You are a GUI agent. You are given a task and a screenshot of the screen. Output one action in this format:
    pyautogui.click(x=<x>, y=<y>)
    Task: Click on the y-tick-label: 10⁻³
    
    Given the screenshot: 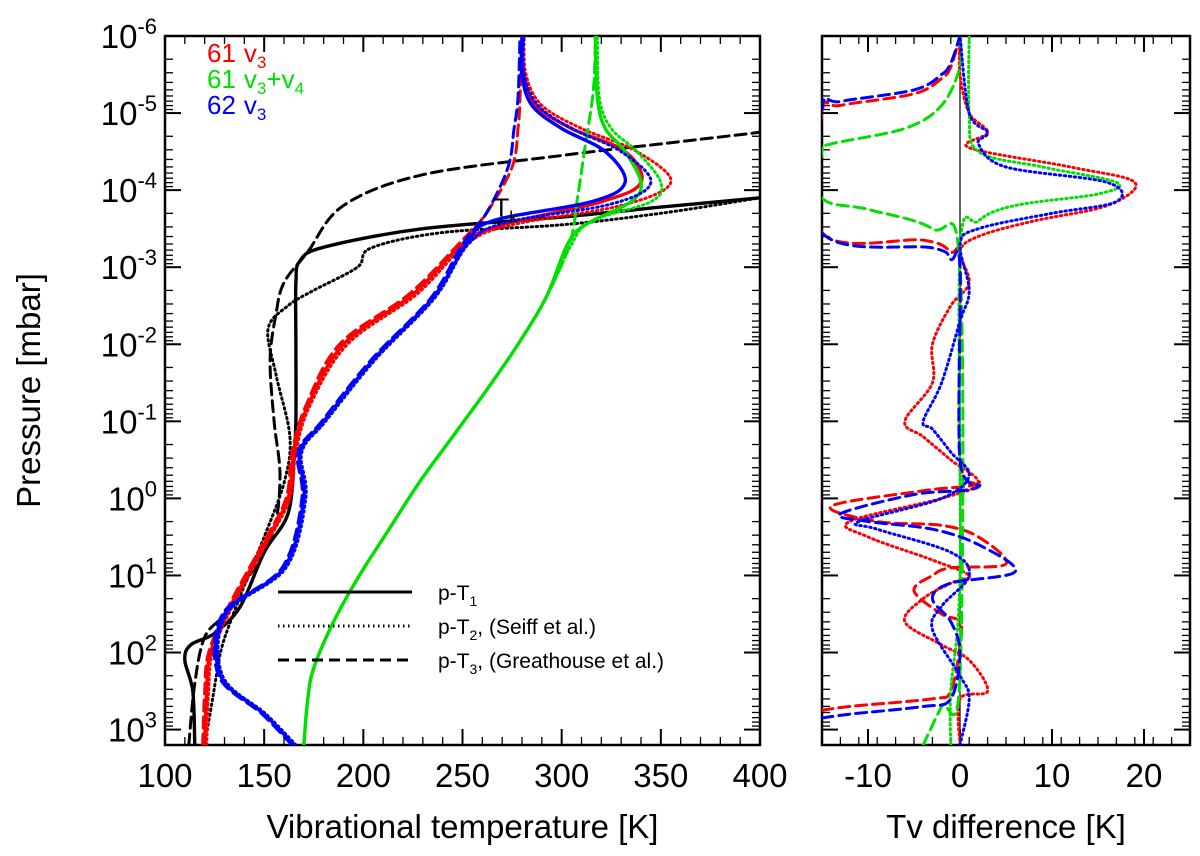 What is the action you would take?
    pyautogui.click(x=129, y=265)
    